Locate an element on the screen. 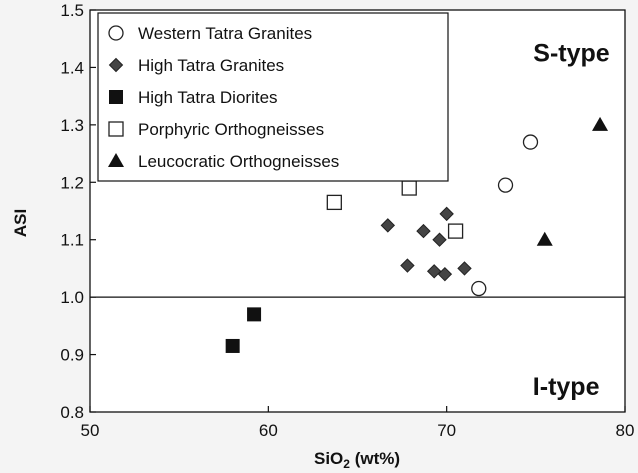 The image size is (638, 473). x-tick-label: 50 is located at coordinates (90, 430).